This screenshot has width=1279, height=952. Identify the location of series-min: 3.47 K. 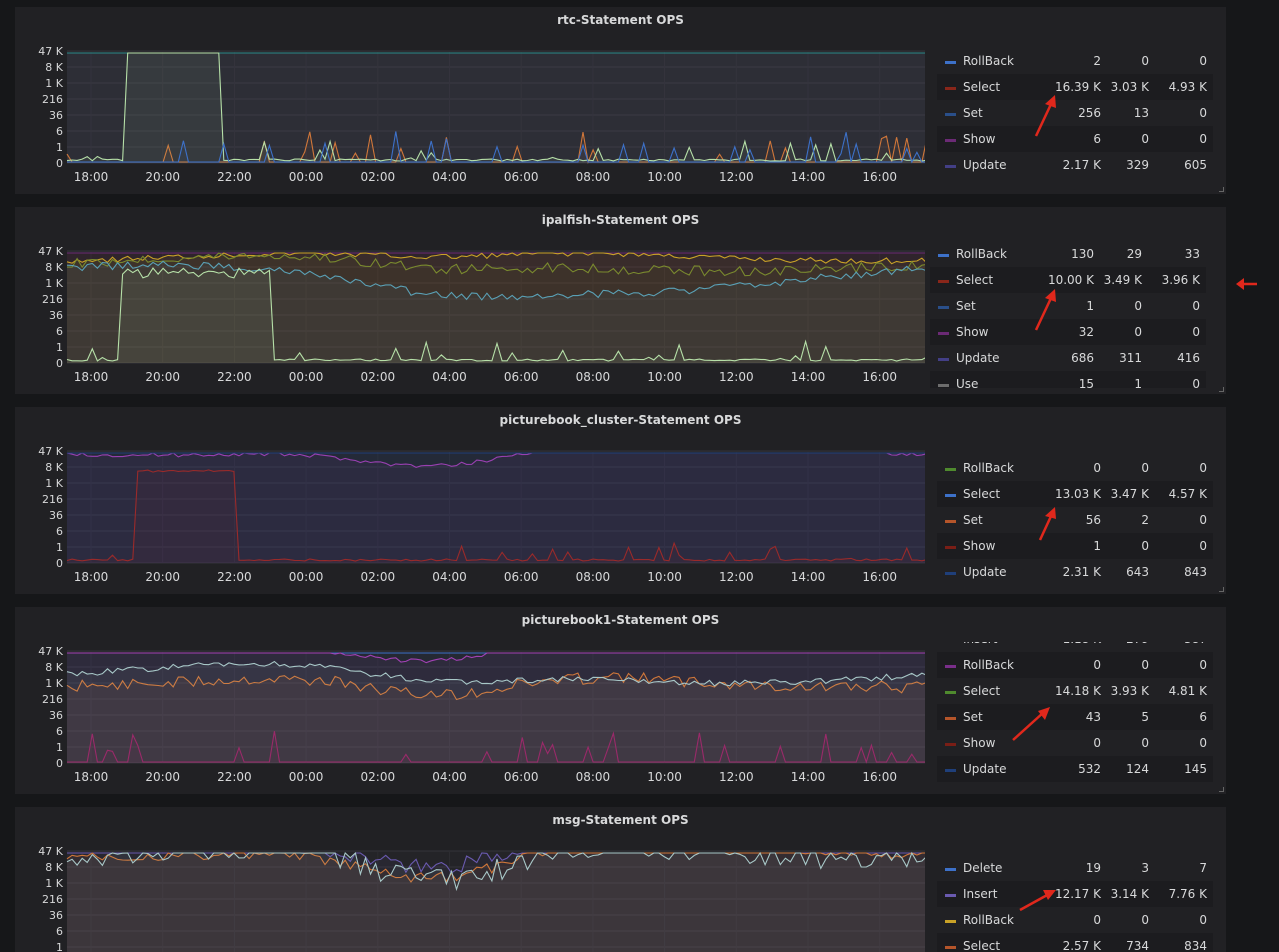
(1129, 494).